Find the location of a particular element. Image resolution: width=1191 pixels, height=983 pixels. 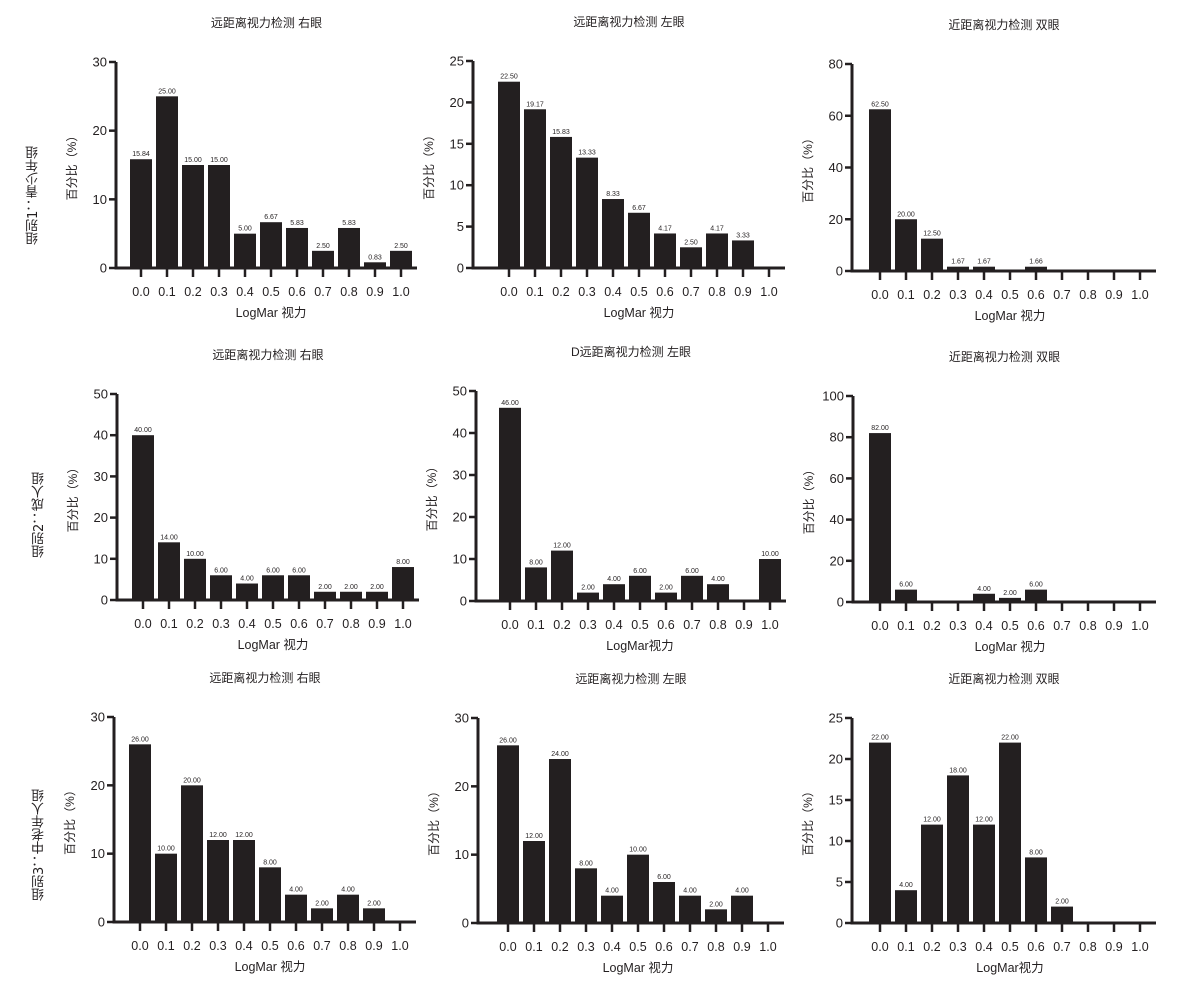

bar-data-label: 14.00 is located at coordinates (169, 537).